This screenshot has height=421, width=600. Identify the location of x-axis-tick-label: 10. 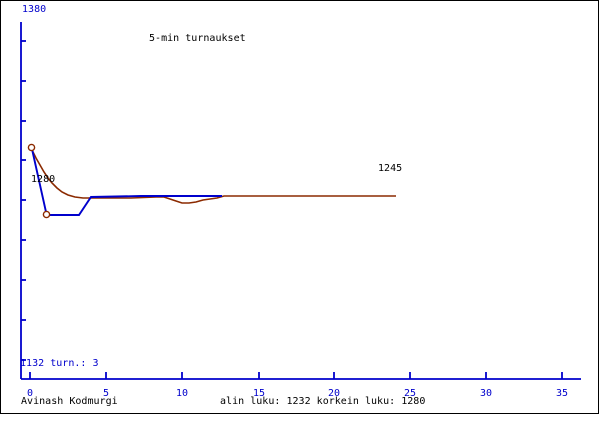
(182, 393).